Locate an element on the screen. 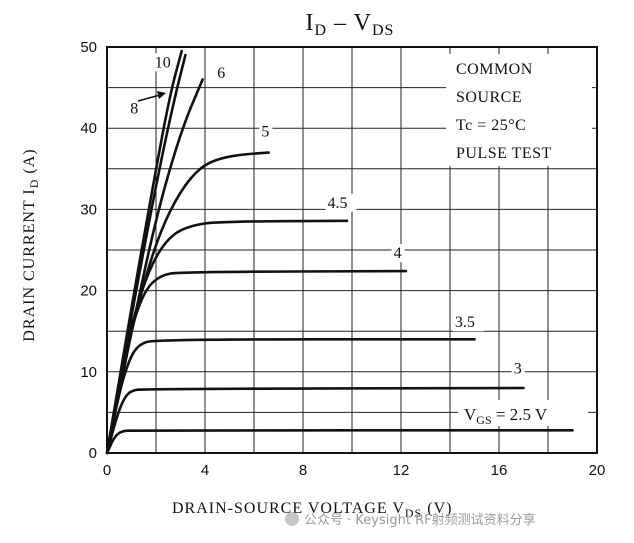 The height and width of the screenshot is (543, 634). curve-label-4: 4 is located at coordinates (398, 253).